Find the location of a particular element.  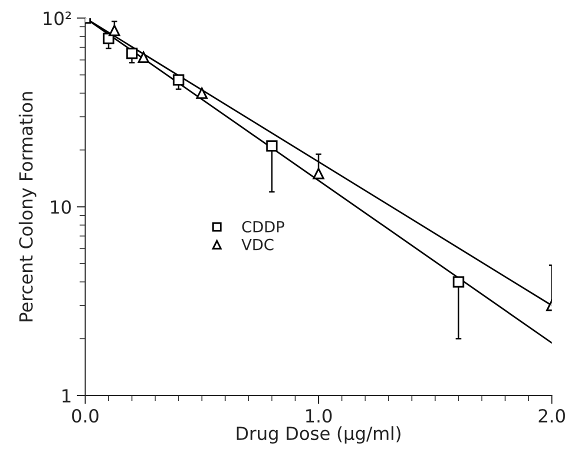

x-axis-title: Drug Dose (µg/ml) is located at coordinates (318, 435).